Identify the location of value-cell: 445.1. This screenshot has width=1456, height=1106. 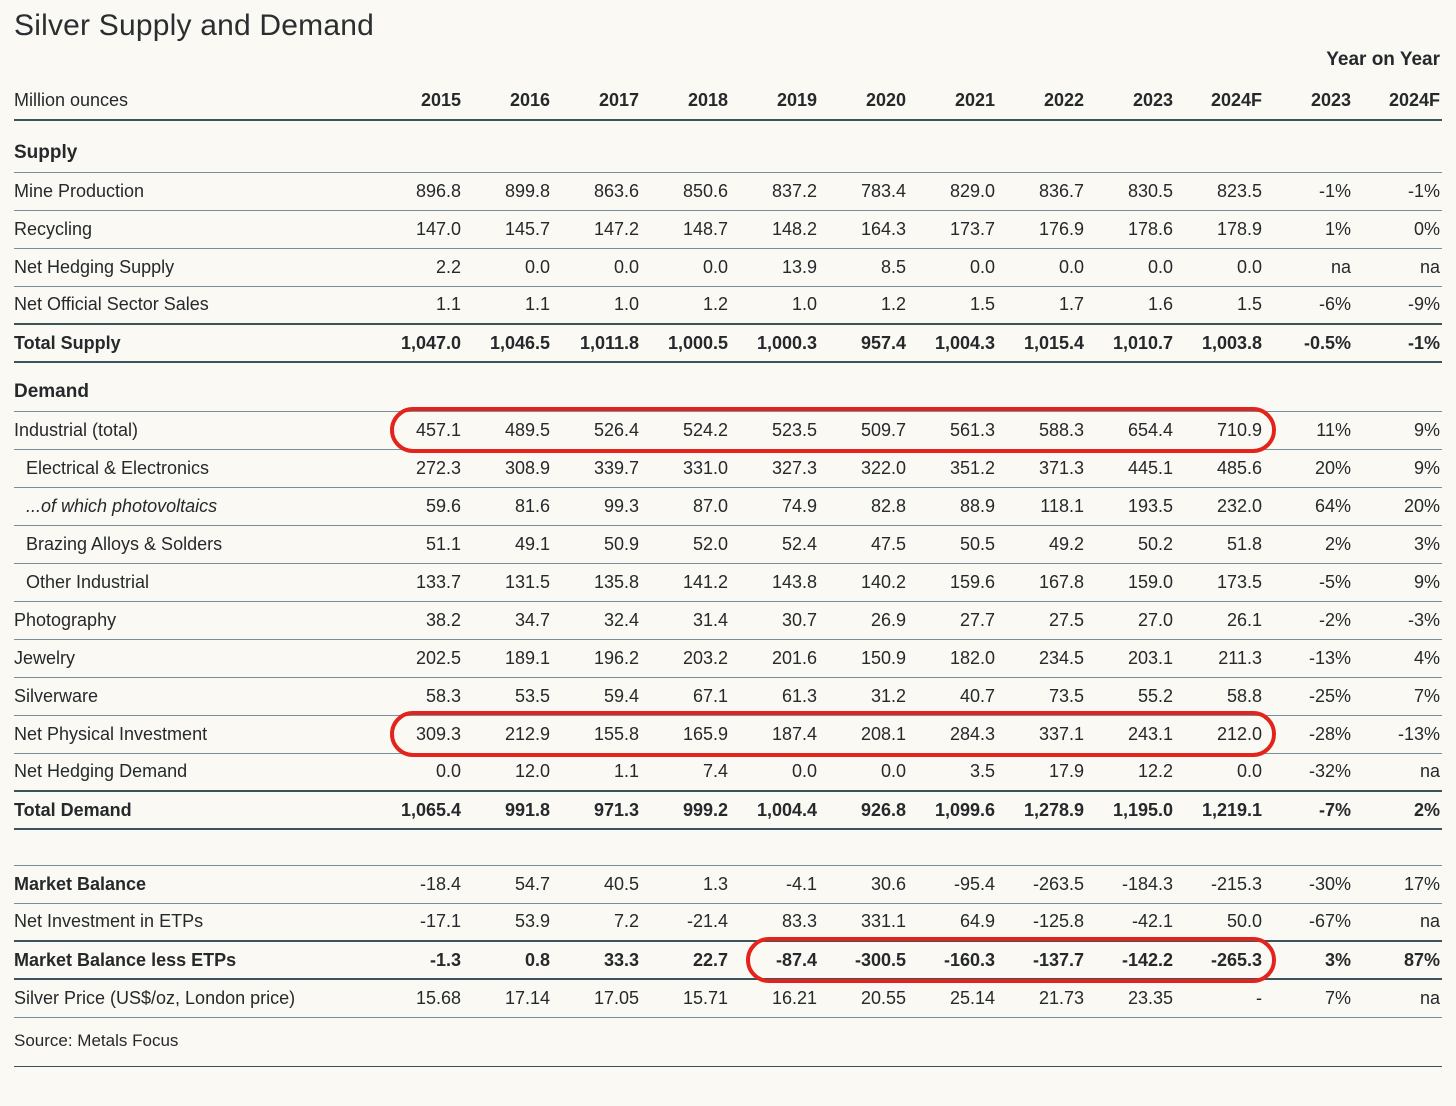
(1130, 468).